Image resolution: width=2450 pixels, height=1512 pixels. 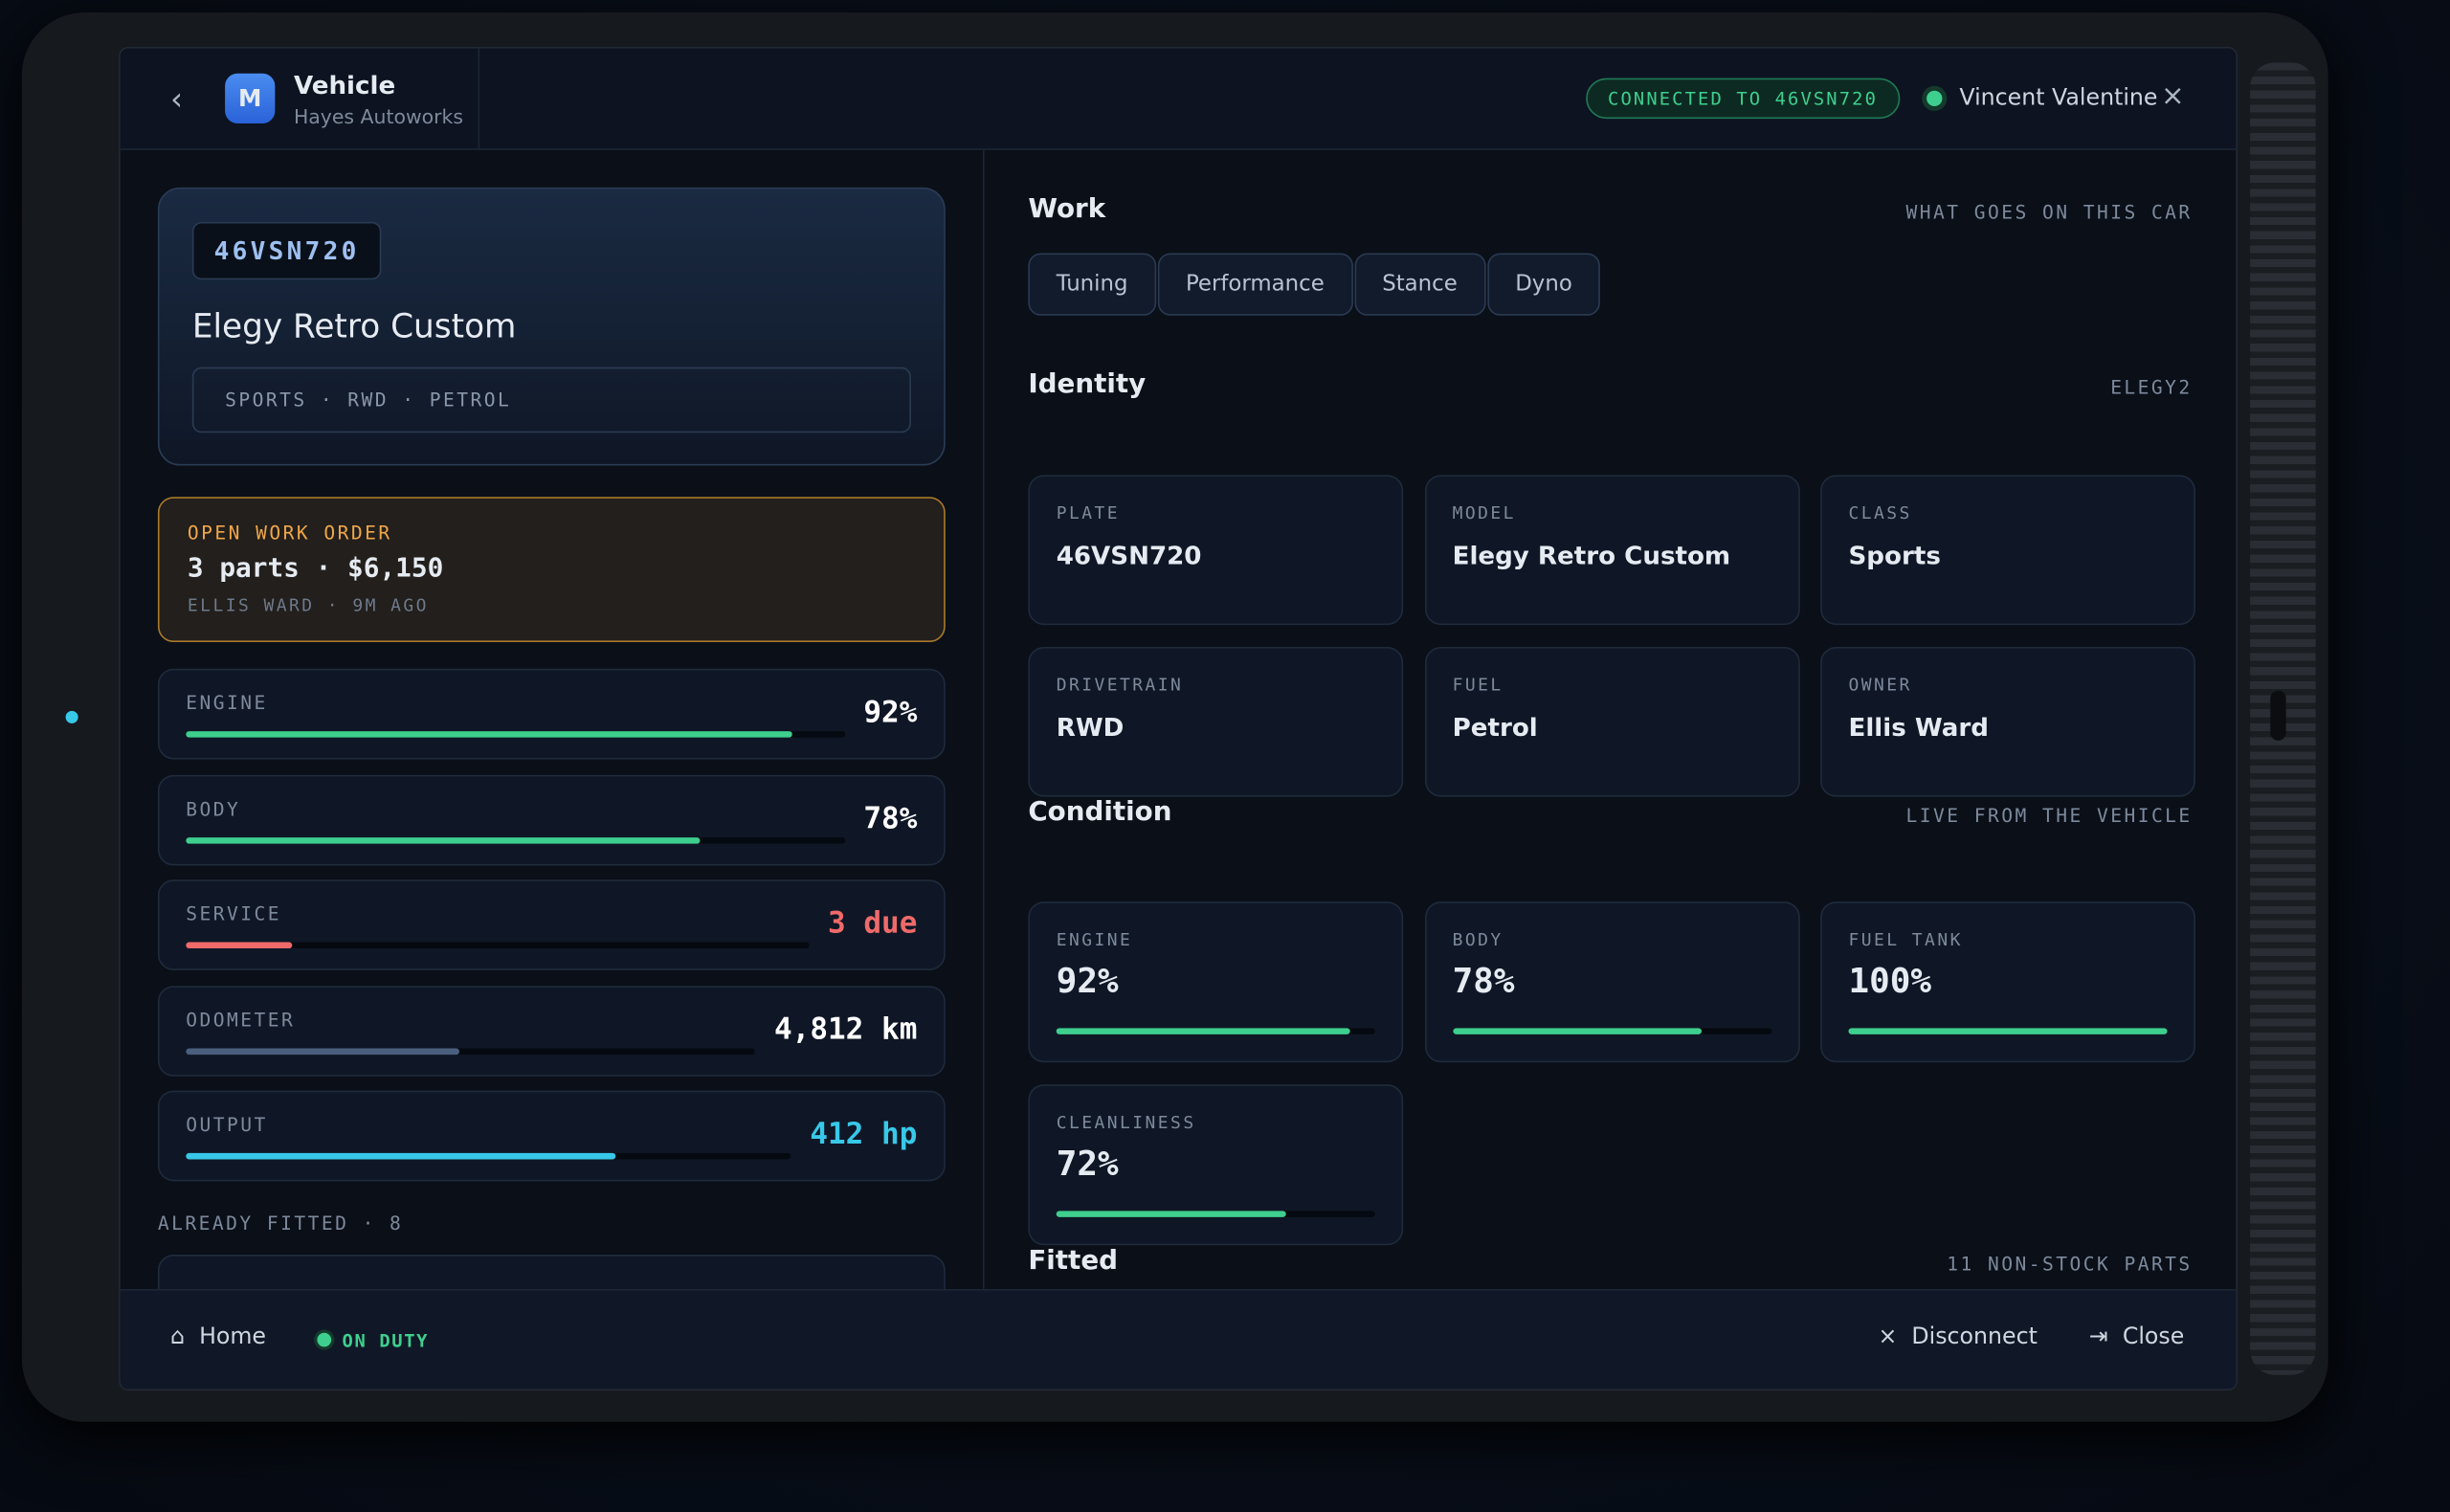 What do you see at coordinates (846, 1029) in the screenshot?
I see `stat-value: 4,812 km` at bounding box center [846, 1029].